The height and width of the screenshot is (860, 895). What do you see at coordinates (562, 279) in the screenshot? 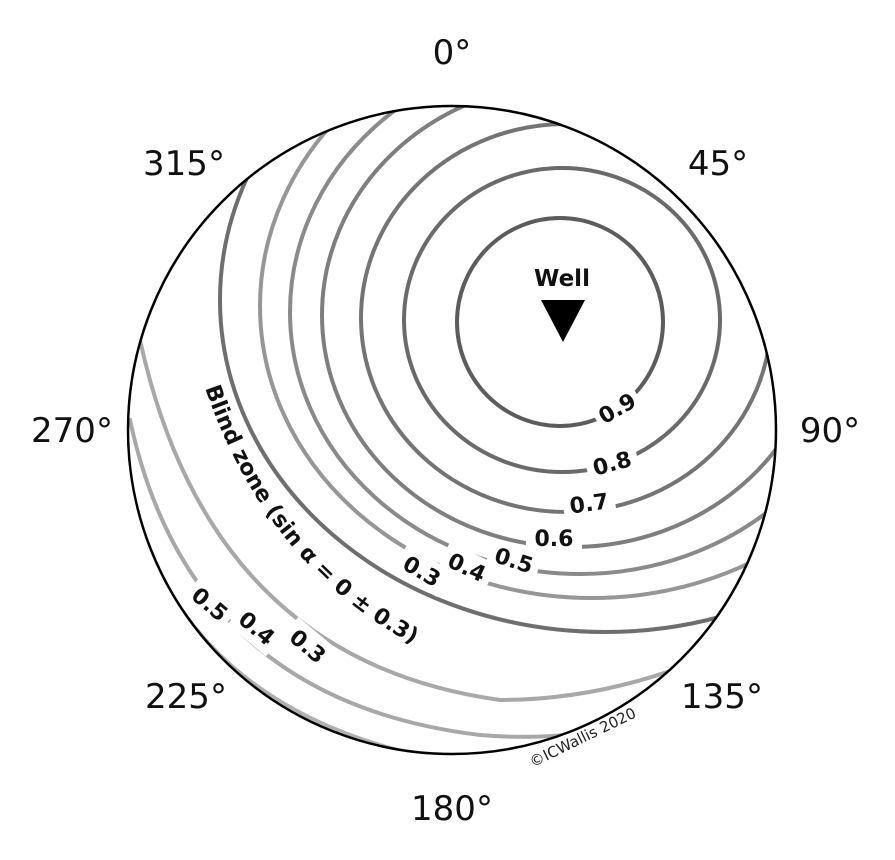
I see `well-label: Well` at bounding box center [562, 279].